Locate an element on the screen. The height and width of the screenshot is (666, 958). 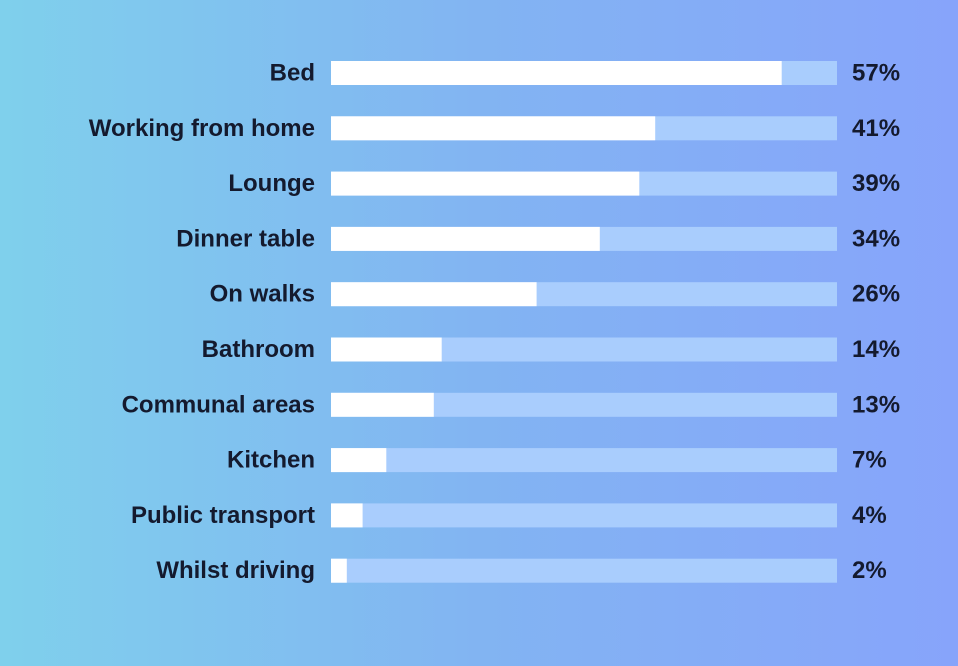
bar-whilst-driving is located at coordinates (339, 570).